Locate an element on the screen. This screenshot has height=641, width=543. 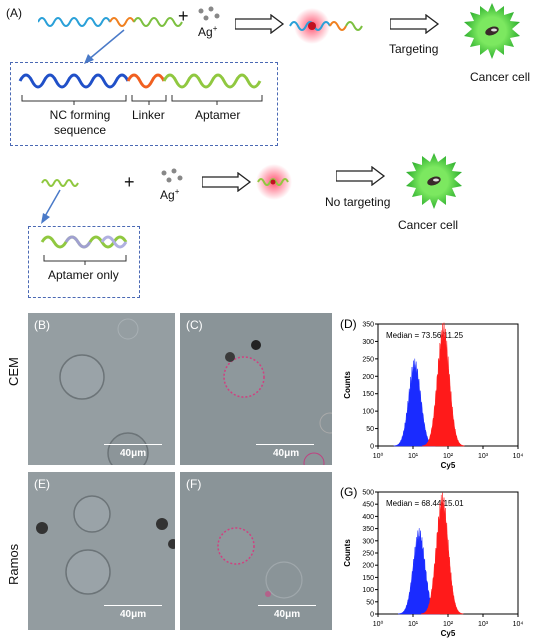
y-tick-label: 450 is located at coordinates (368, 505).